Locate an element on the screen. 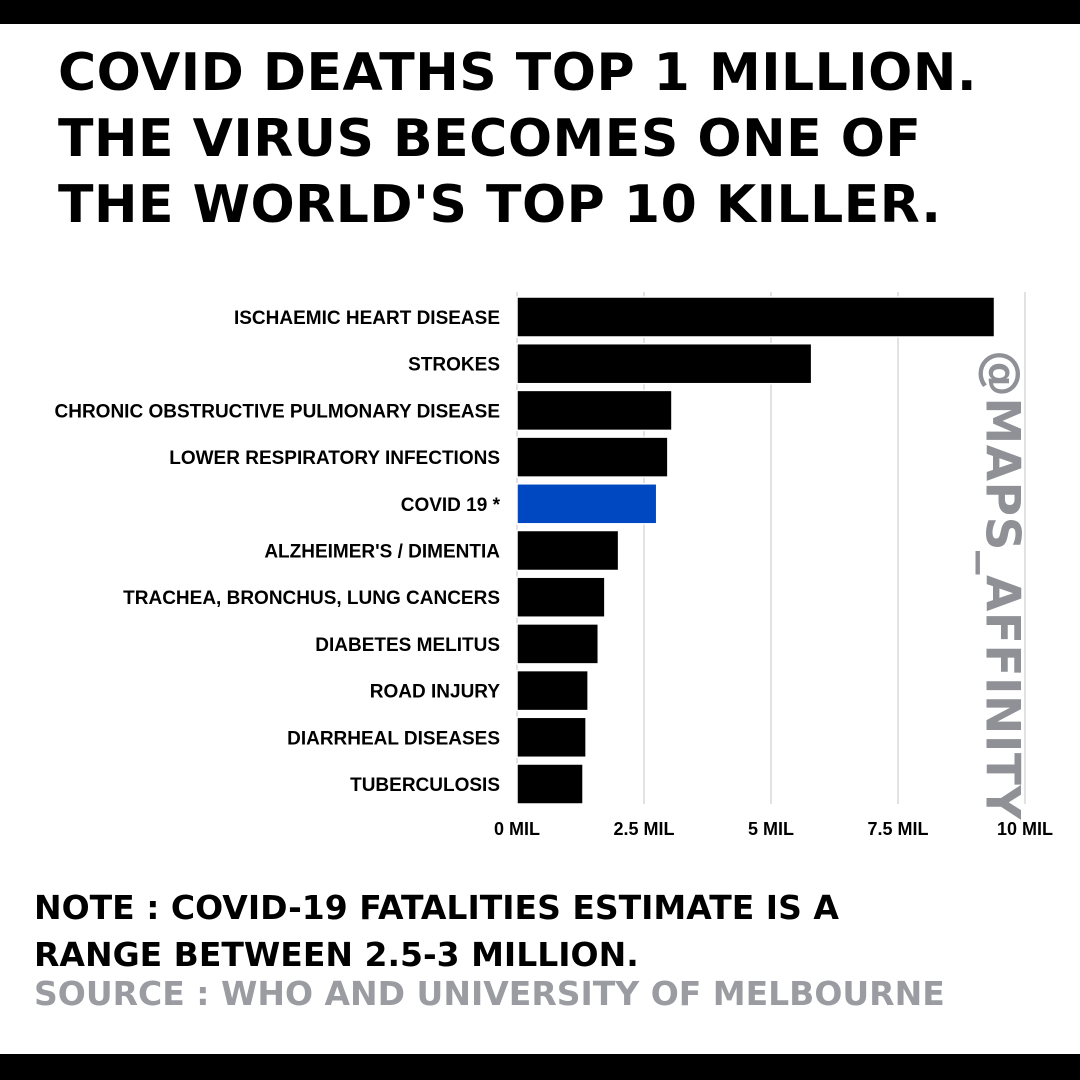  category-label: LOWER RESPIRATORY INFECTIONS is located at coordinates (334, 458).